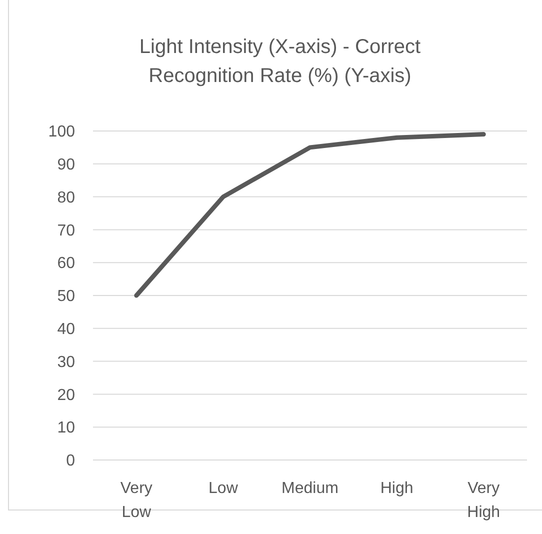 The height and width of the screenshot is (534, 542). Describe the element at coordinates (310, 488) in the screenshot. I see `x-tick-label: Medium` at that location.